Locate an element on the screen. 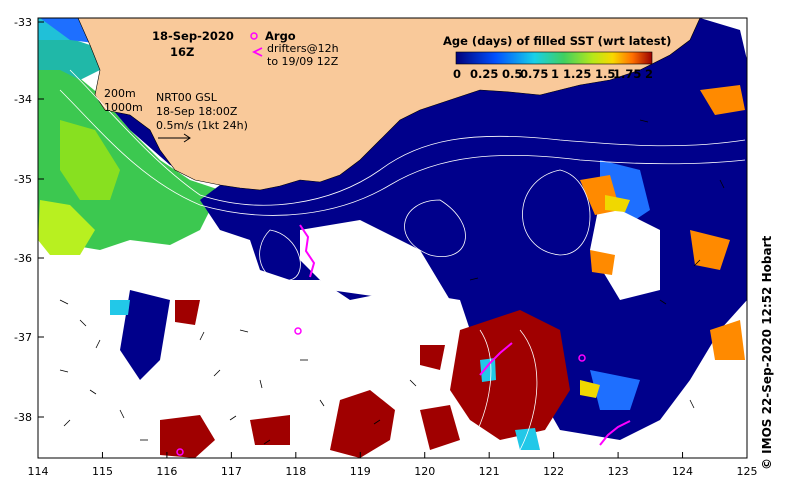  latitude-axis: -33 -34 -35 -36 -37 -38 is located at coordinates (29, 220).